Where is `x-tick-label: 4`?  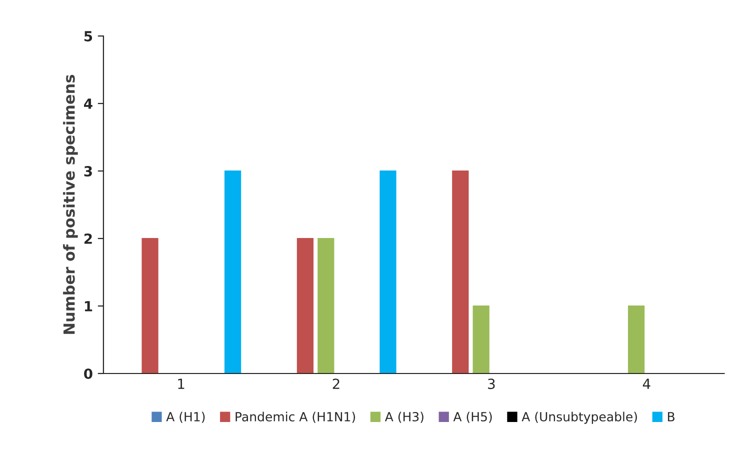
x-tick-label: 4 is located at coordinates (646, 383).